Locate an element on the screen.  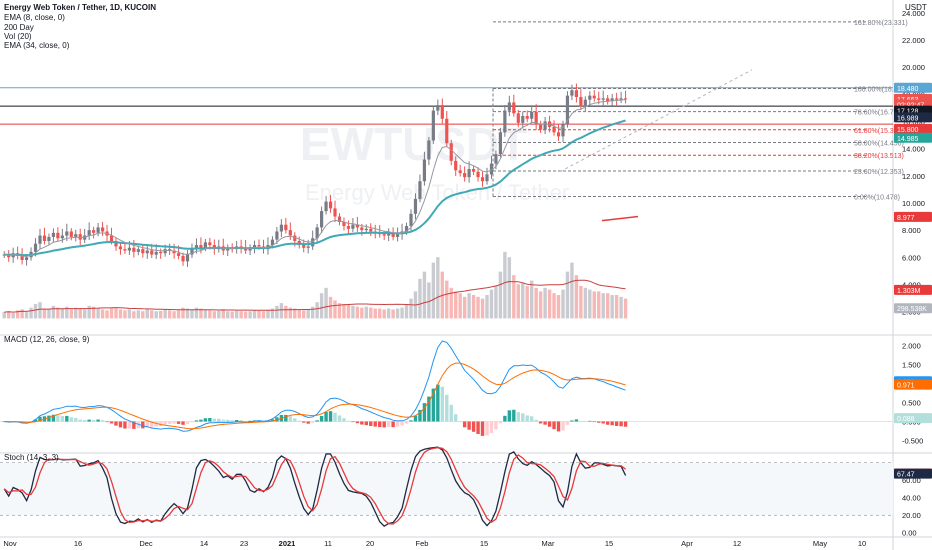
volume-ma-line is located at coordinates (315, 296).